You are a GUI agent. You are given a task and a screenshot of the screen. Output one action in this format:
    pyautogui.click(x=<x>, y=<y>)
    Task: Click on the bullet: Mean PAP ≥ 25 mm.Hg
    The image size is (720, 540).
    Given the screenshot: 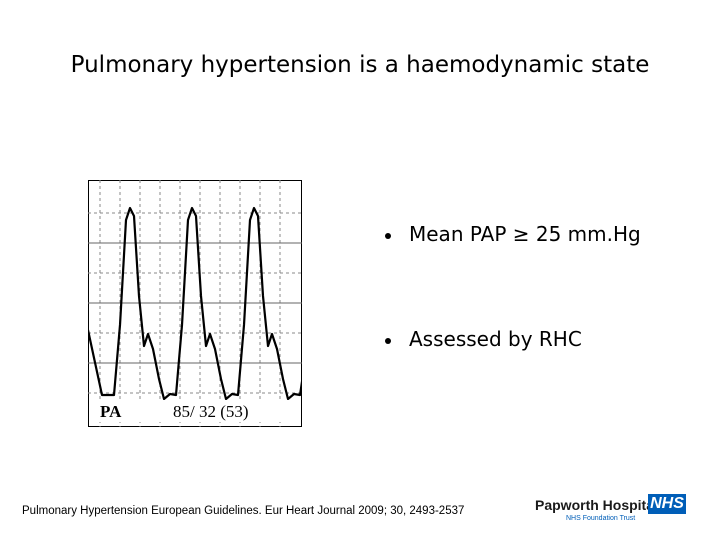 What is the action you would take?
    pyautogui.click(x=512, y=234)
    